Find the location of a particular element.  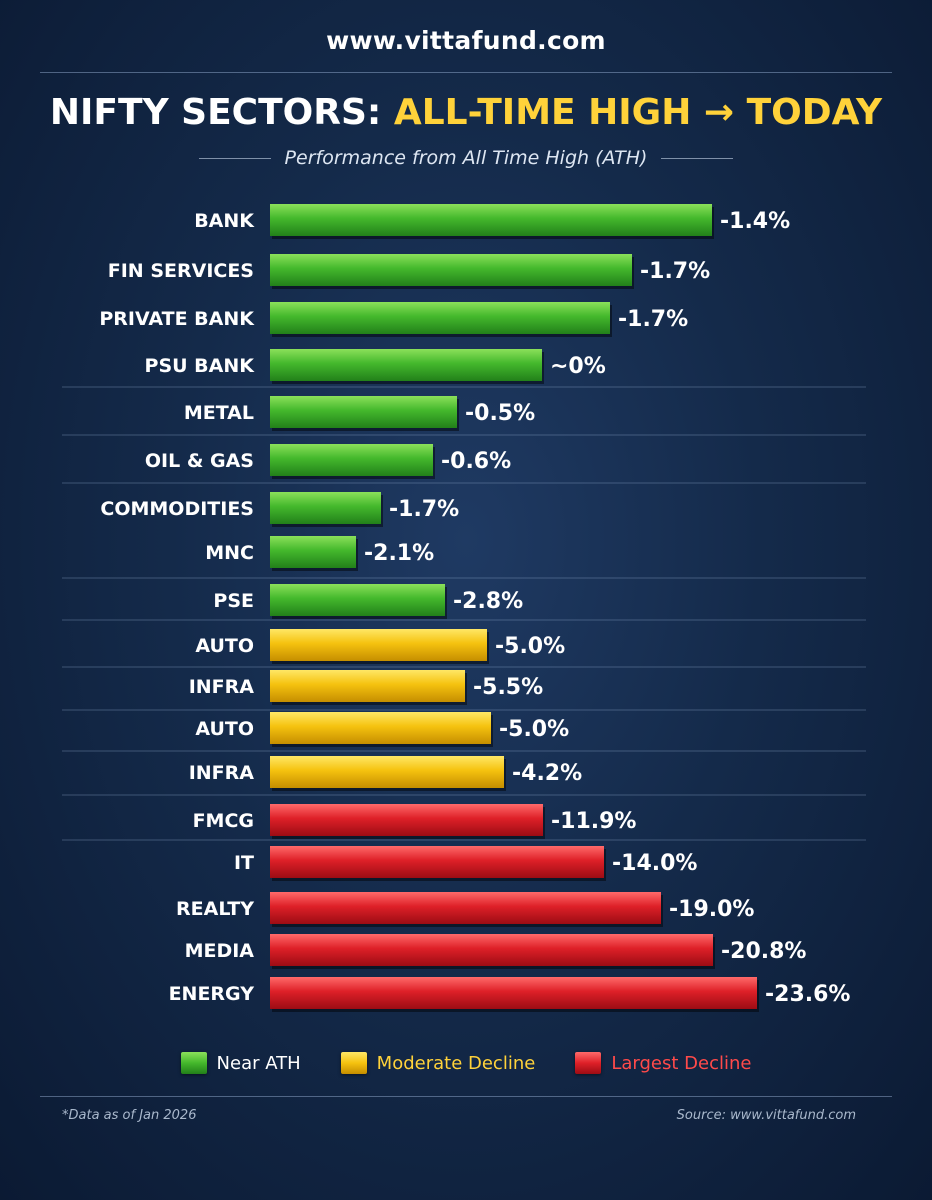

title-part-1: NIFTY SECTORS: is located at coordinates (215, 112).